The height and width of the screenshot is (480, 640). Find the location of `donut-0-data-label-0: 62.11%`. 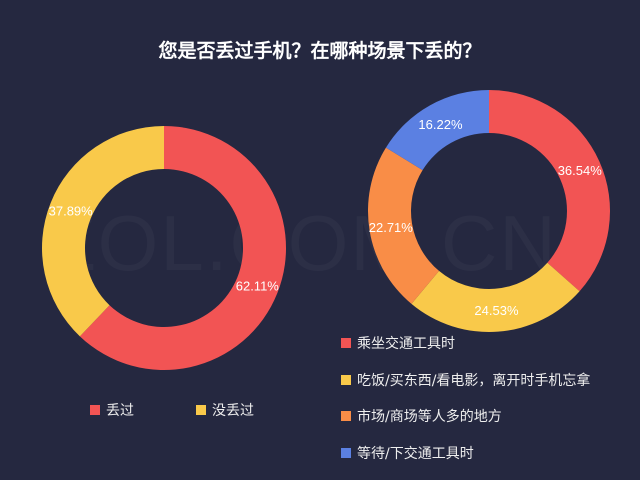

donut-0-data-label-0: 62.11% is located at coordinates (258, 285).